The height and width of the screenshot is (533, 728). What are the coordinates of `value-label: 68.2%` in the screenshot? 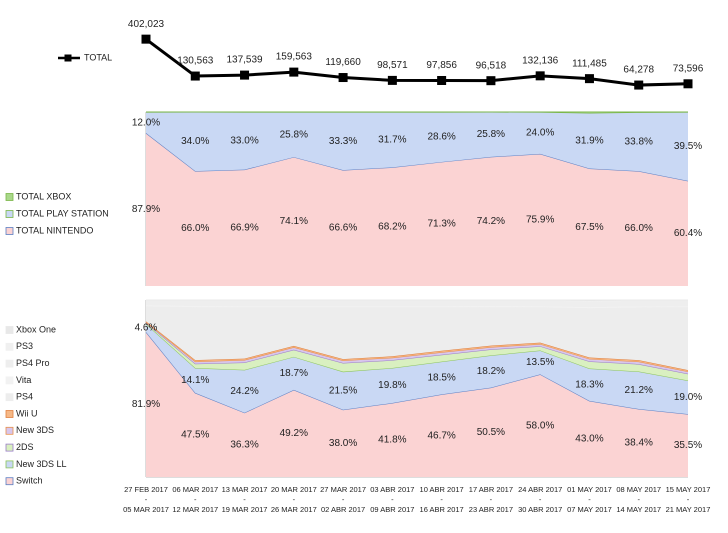 It's located at (392, 226).